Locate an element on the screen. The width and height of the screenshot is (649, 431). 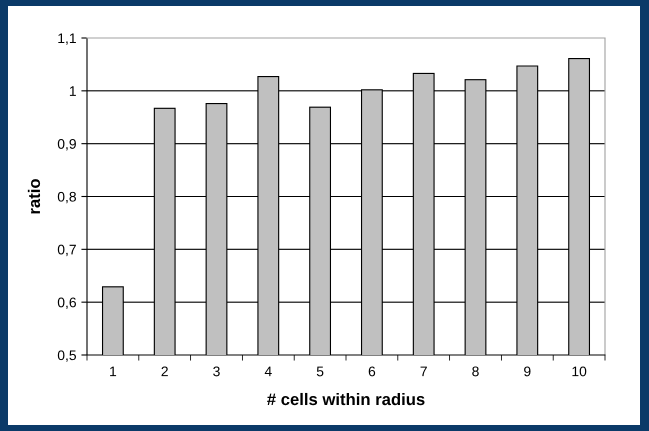
x-tick-label: 7 is located at coordinates (423, 371).